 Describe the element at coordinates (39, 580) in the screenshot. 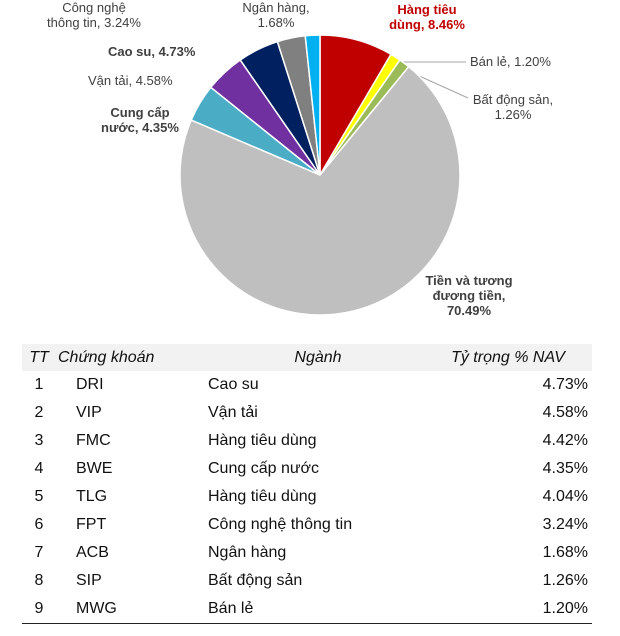

I see `row-number: 8` at that location.